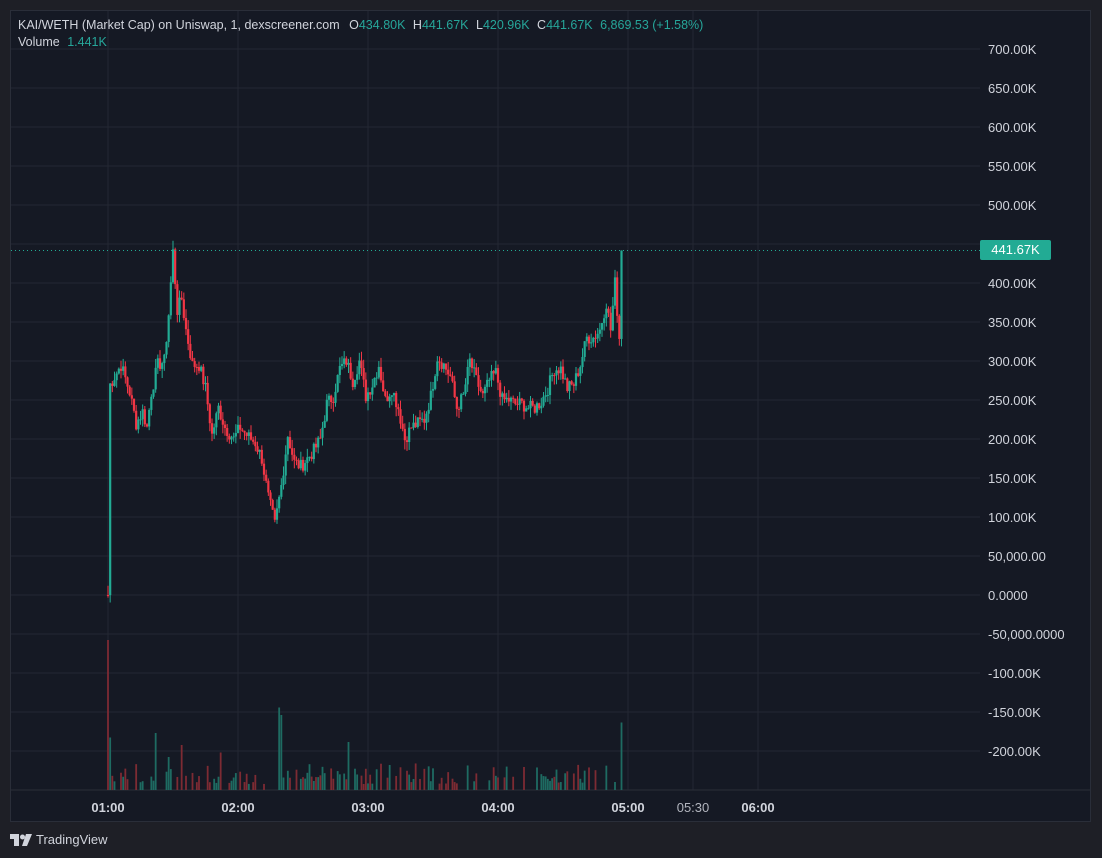 The width and height of the screenshot is (1102, 858). What do you see at coordinates (1012, 166) in the screenshot?
I see `y-tick-label: 550.00K` at bounding box center [1012, 166].